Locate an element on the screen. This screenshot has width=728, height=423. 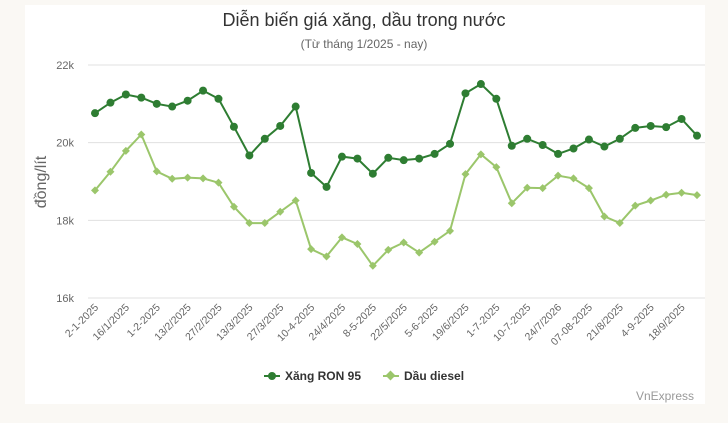
legend-label: Dầu diesel is located at coordinates (434, 376).